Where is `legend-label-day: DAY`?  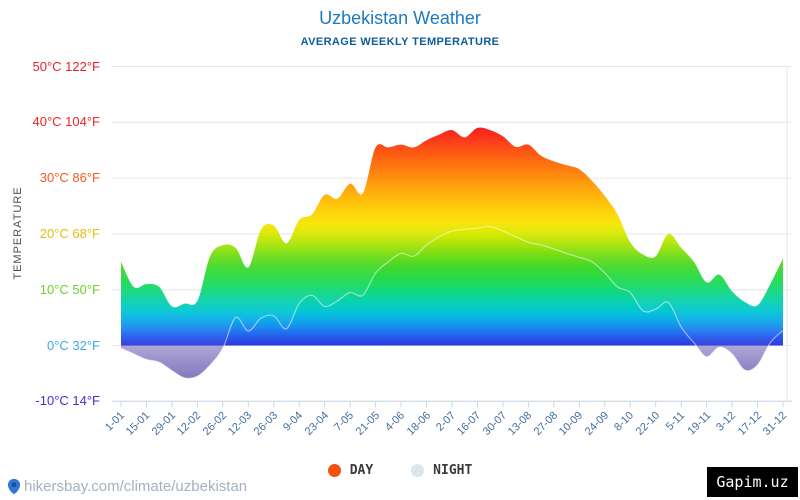 legend-label-day: DAY is located at coordinates (361, 470).